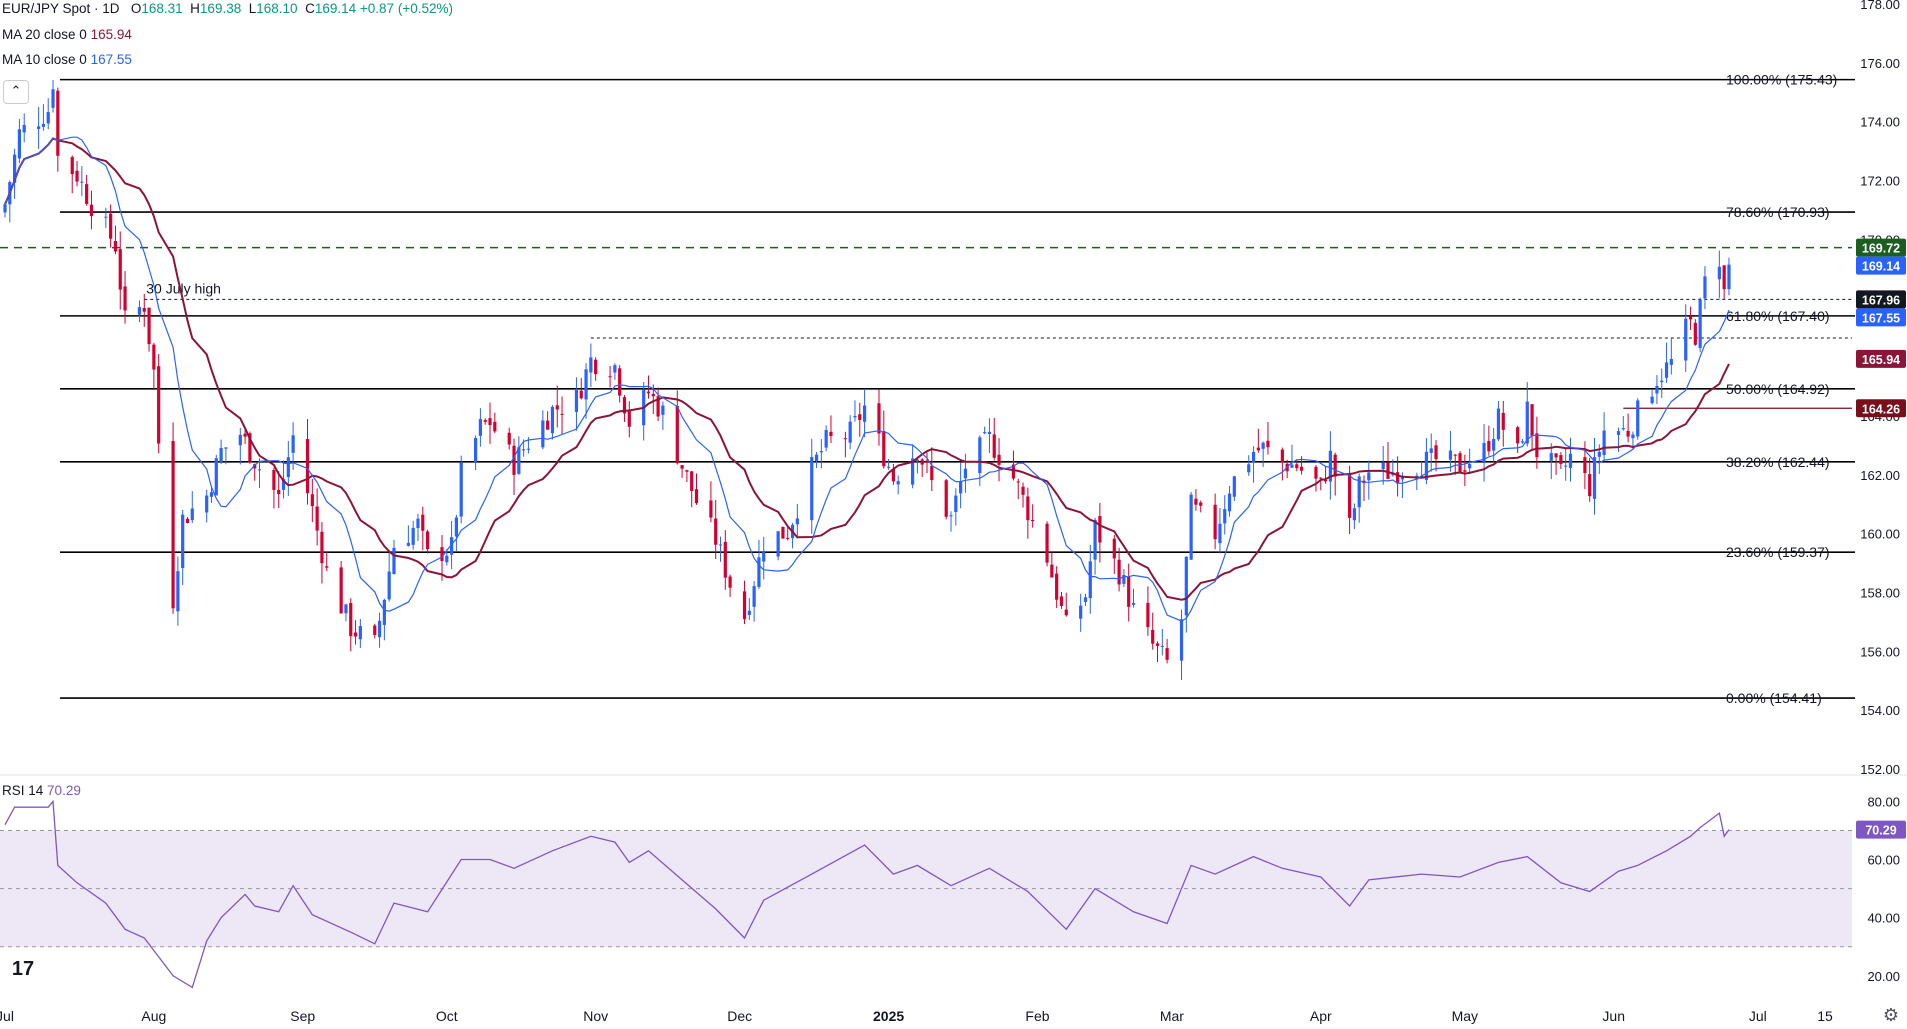  What do you see at coordinates (1778, 212) in the screenshot?
I see `fib-label-1: 78.60% (170.93)` at bounding box center [1778, 212].